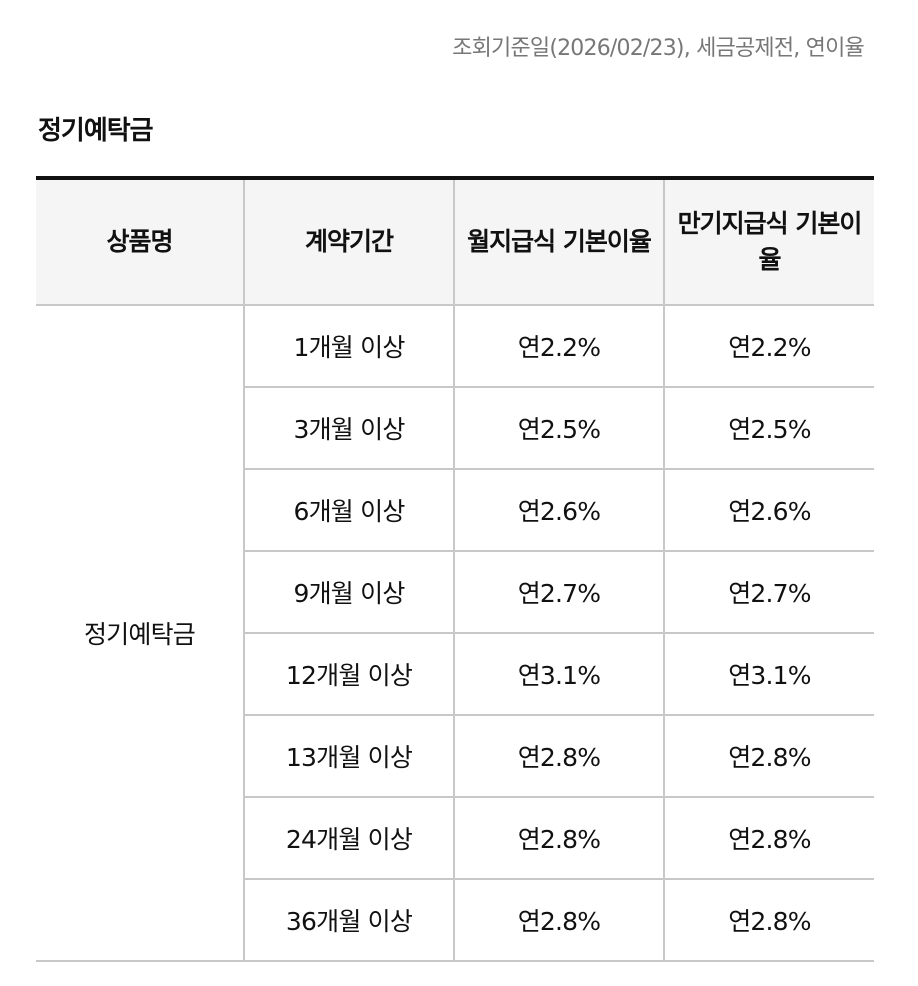 The width and height of the screenshot is (918, 986). What do you see at coordinates (348, 674) in the screenshot?
I see `term-cell: 12개월 이상` at bounding box center [348, 674].